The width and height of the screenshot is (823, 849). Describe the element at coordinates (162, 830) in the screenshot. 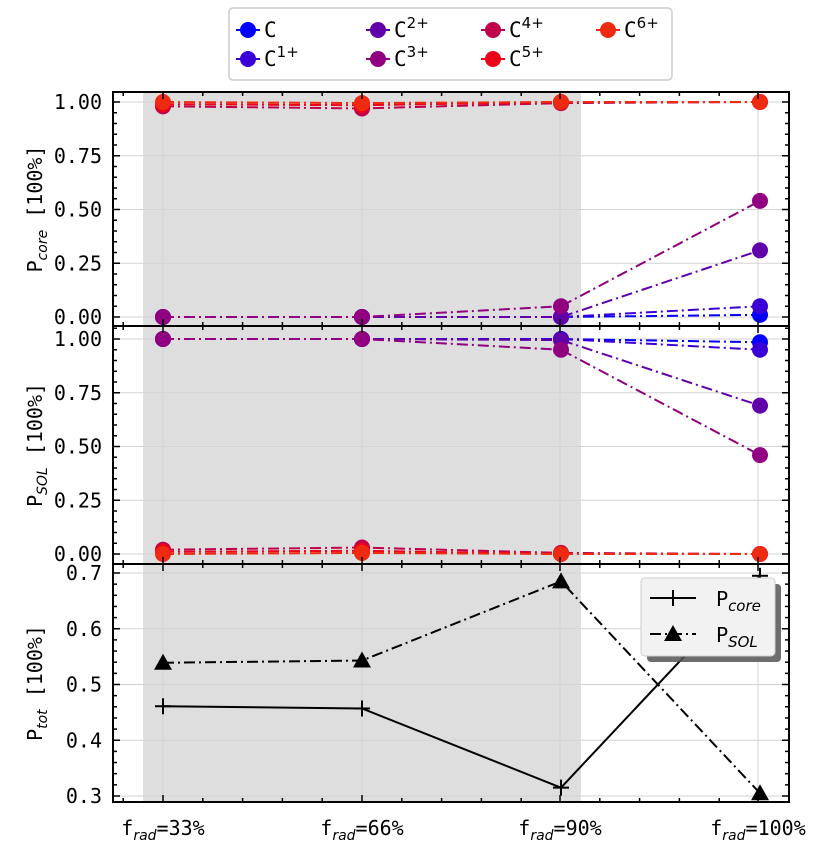

I see `x-tick-label: frad=33%` at that location.